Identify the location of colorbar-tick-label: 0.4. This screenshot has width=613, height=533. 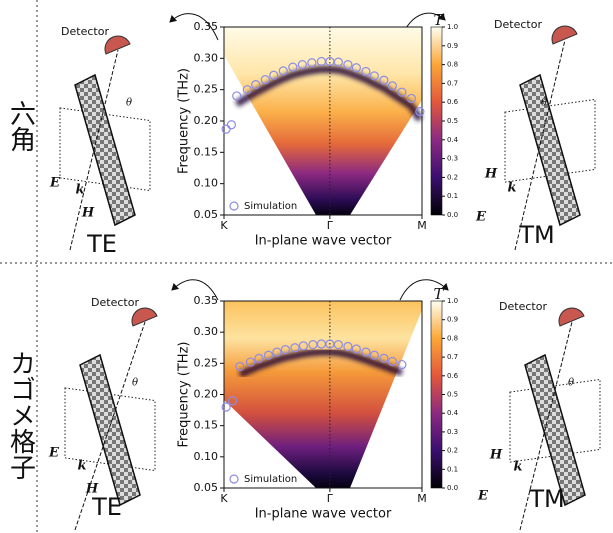
(453, 413).